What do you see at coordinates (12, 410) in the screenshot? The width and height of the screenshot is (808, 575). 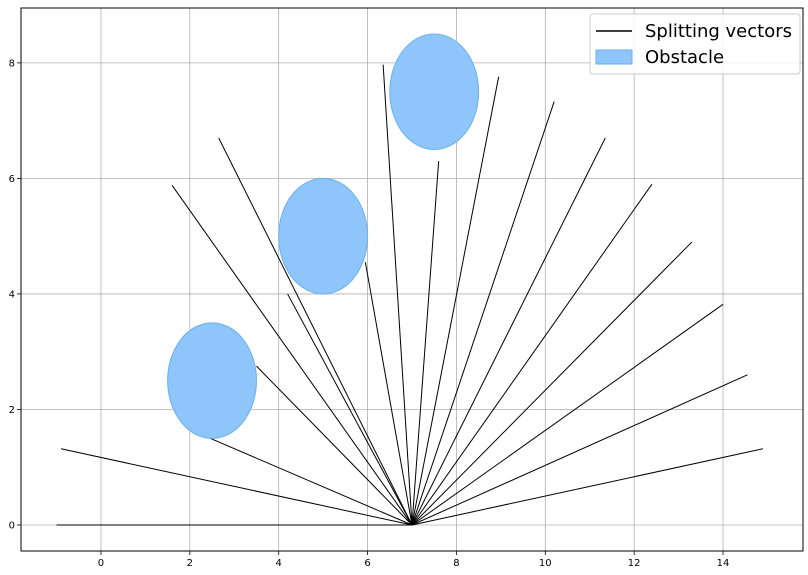 I see `y-tick-label: 2` at bounding box center [12, 410].